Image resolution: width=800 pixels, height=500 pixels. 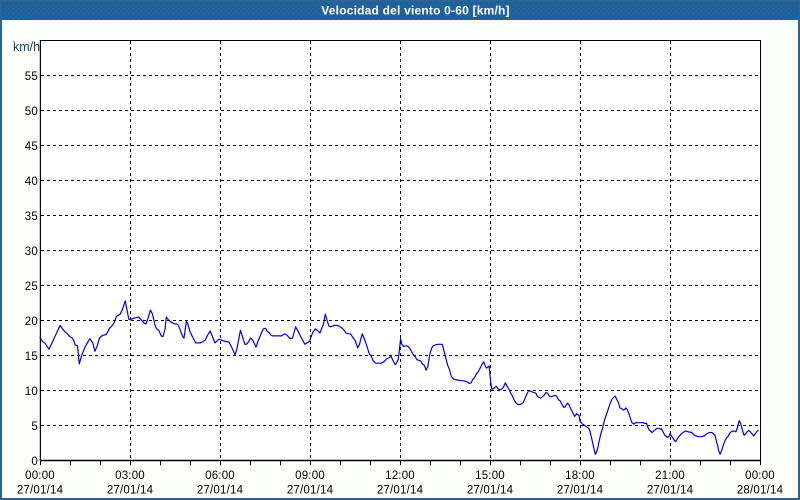 I want to click on svg-text: 21:00, so click(x=670, y=476).